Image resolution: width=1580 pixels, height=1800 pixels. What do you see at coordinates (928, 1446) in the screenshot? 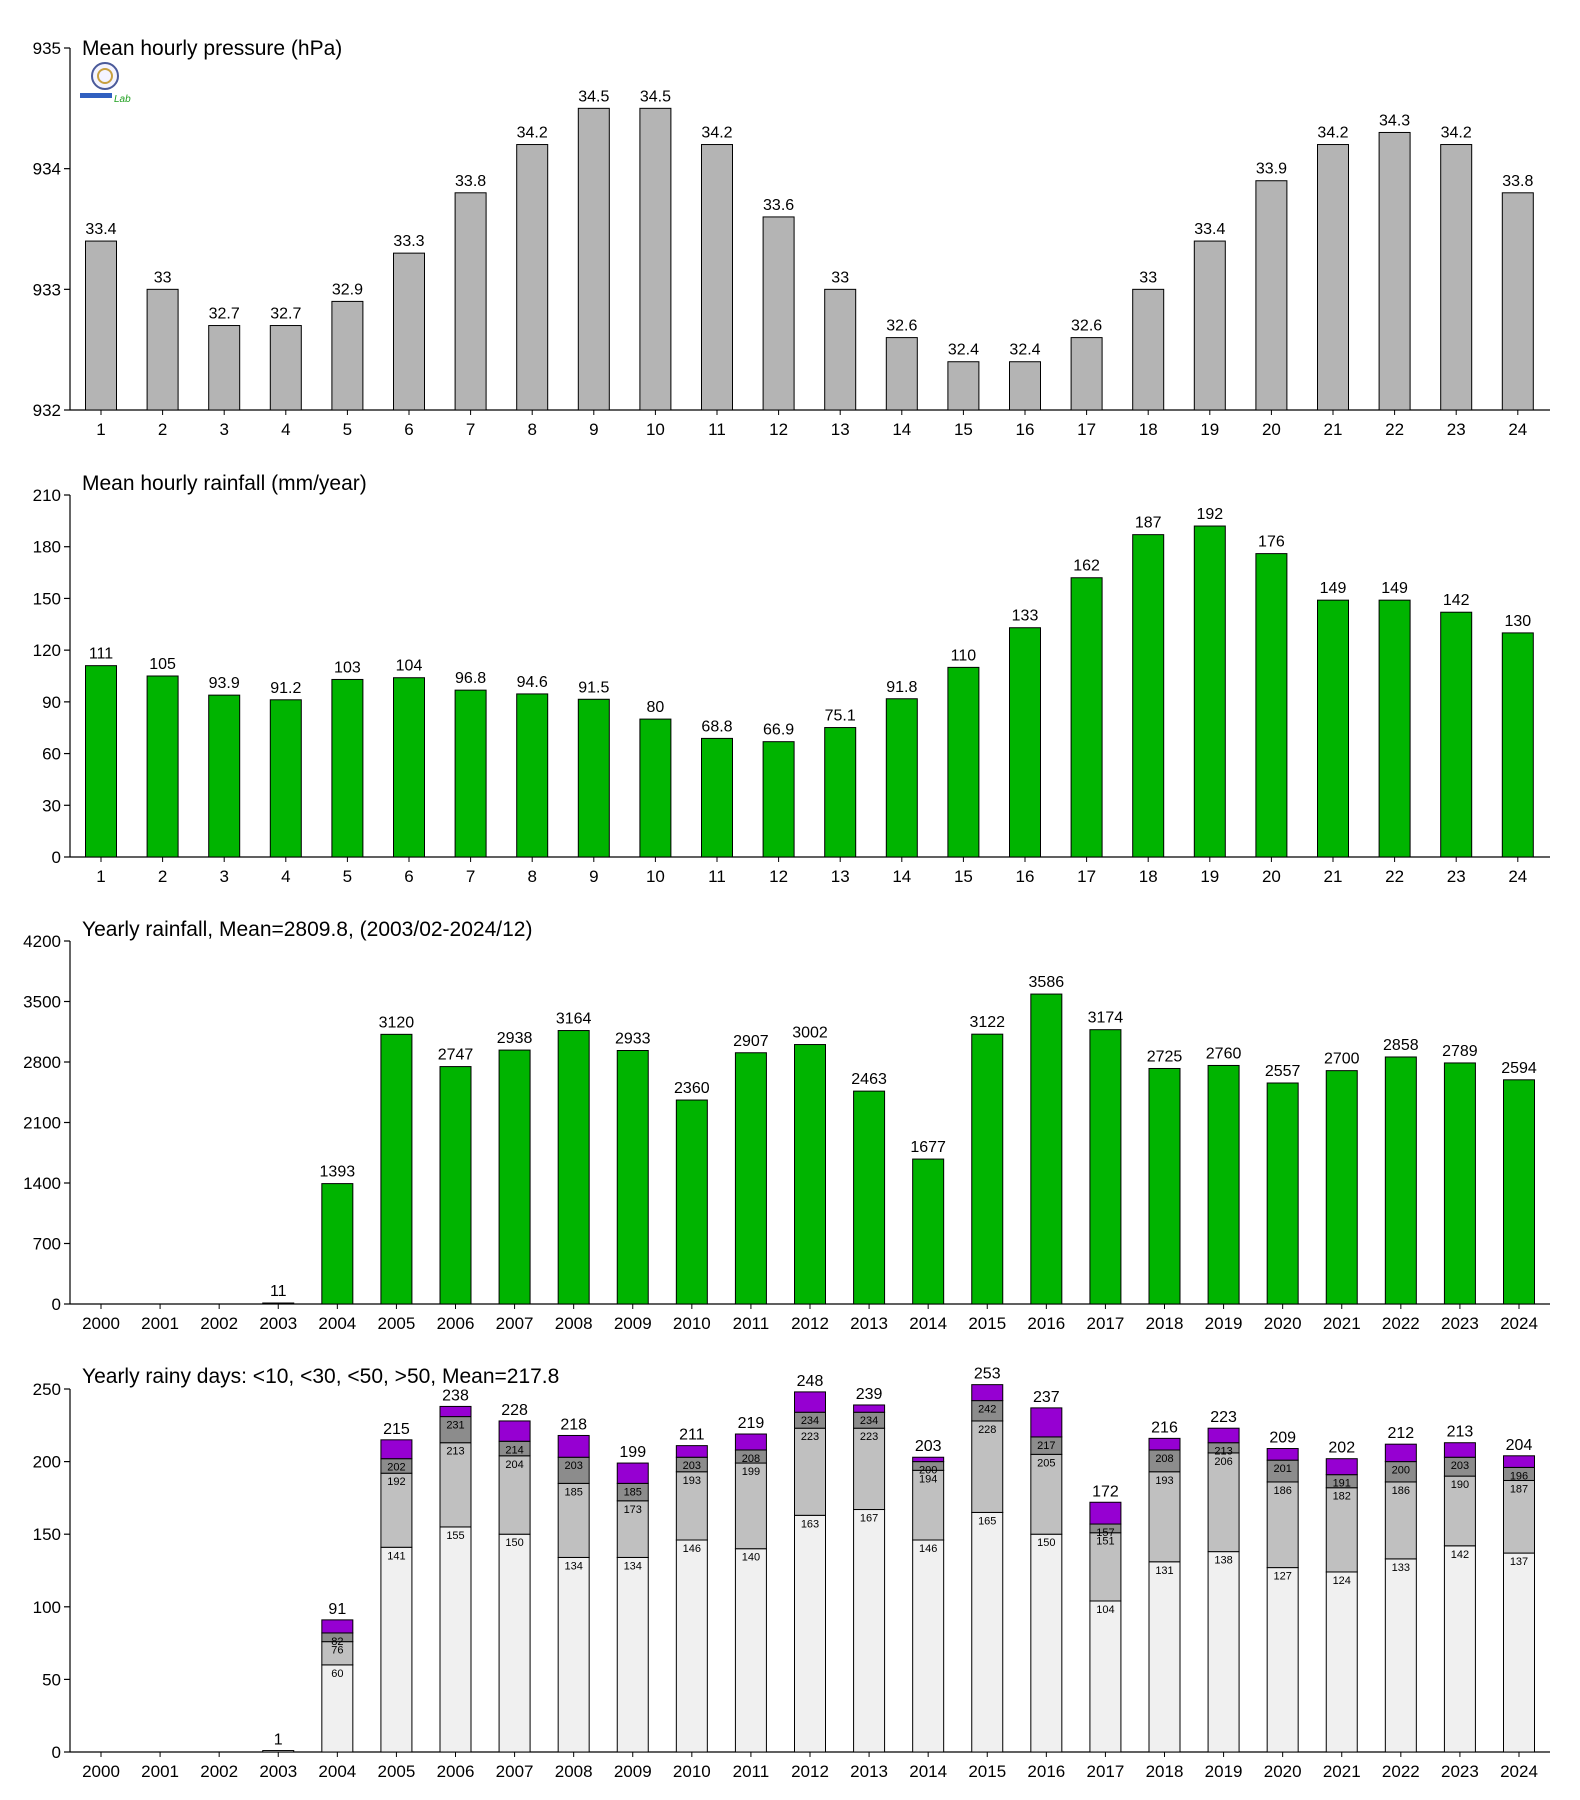
I see `rainy-days-total-label: 203` at bounding box center [928, 1446].